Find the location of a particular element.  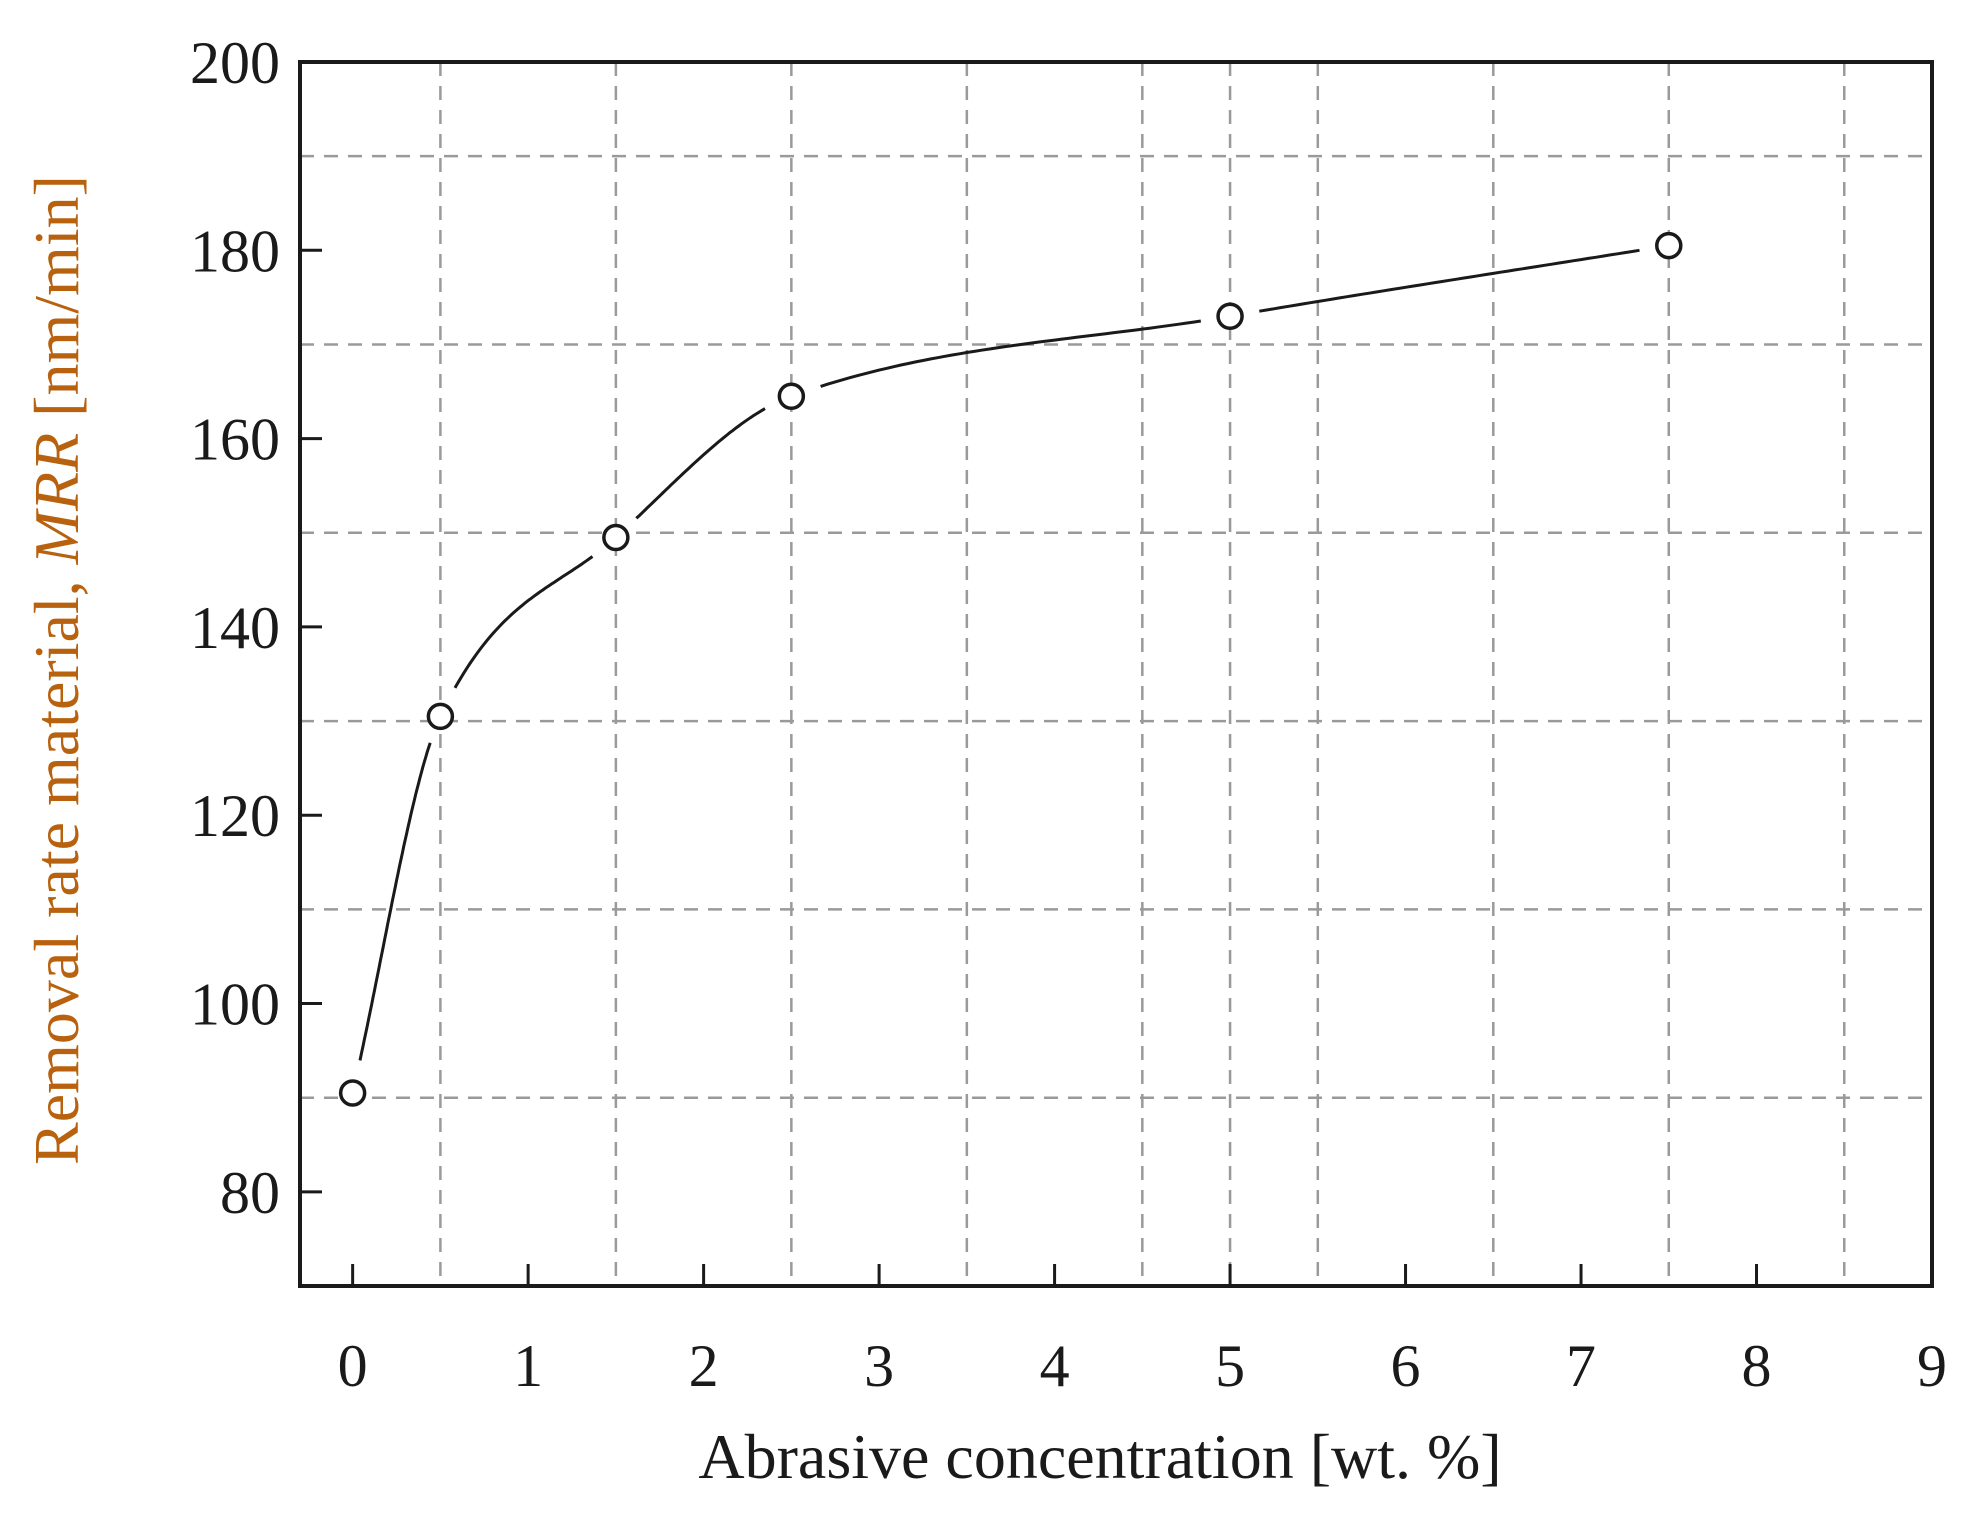

y-tick-label: 80 is located at coordinates (250, 1193).